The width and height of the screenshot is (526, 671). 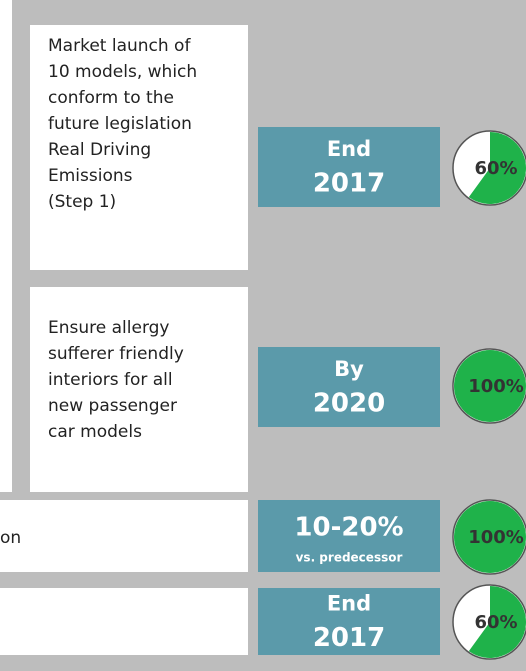 What do you see at coordinates (109, 328) in the screenshot?
I see `goal-text: Ensure allergy` at bounding box center [109, 328].